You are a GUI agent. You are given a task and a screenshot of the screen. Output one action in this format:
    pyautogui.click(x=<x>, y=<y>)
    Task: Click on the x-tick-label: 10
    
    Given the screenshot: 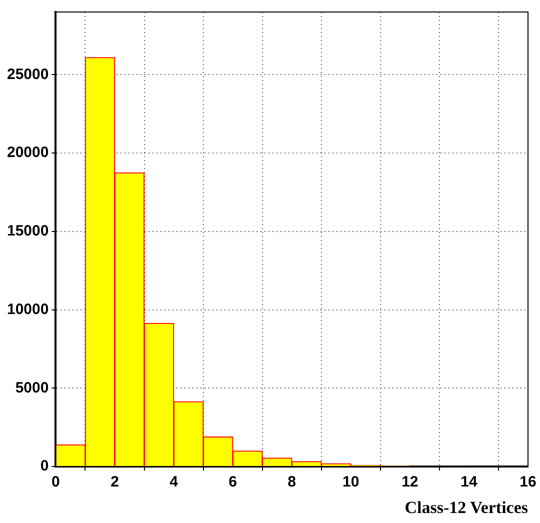 What is the action you would take?
    pyautogui.click(x=351, y=482)
    